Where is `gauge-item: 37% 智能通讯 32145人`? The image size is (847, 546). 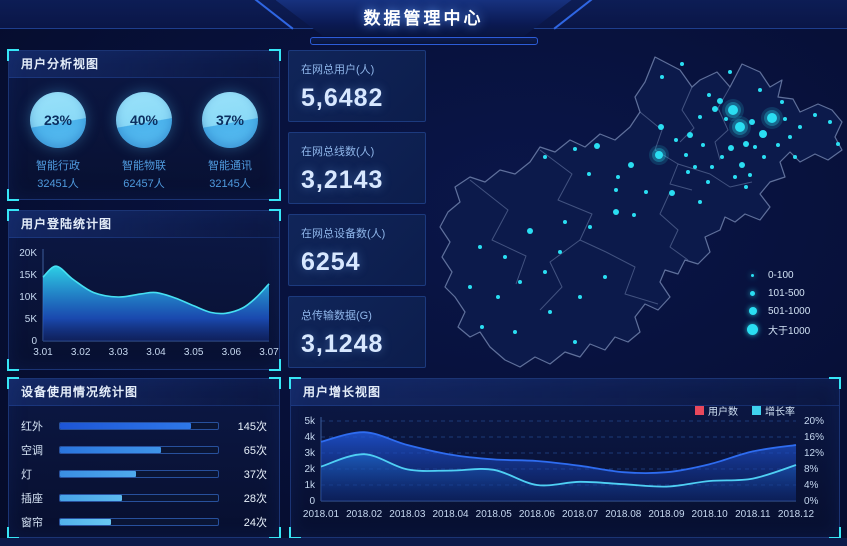
gauge-item: 37% 智能通讯 32145人 is located at coordinates (230, 141).